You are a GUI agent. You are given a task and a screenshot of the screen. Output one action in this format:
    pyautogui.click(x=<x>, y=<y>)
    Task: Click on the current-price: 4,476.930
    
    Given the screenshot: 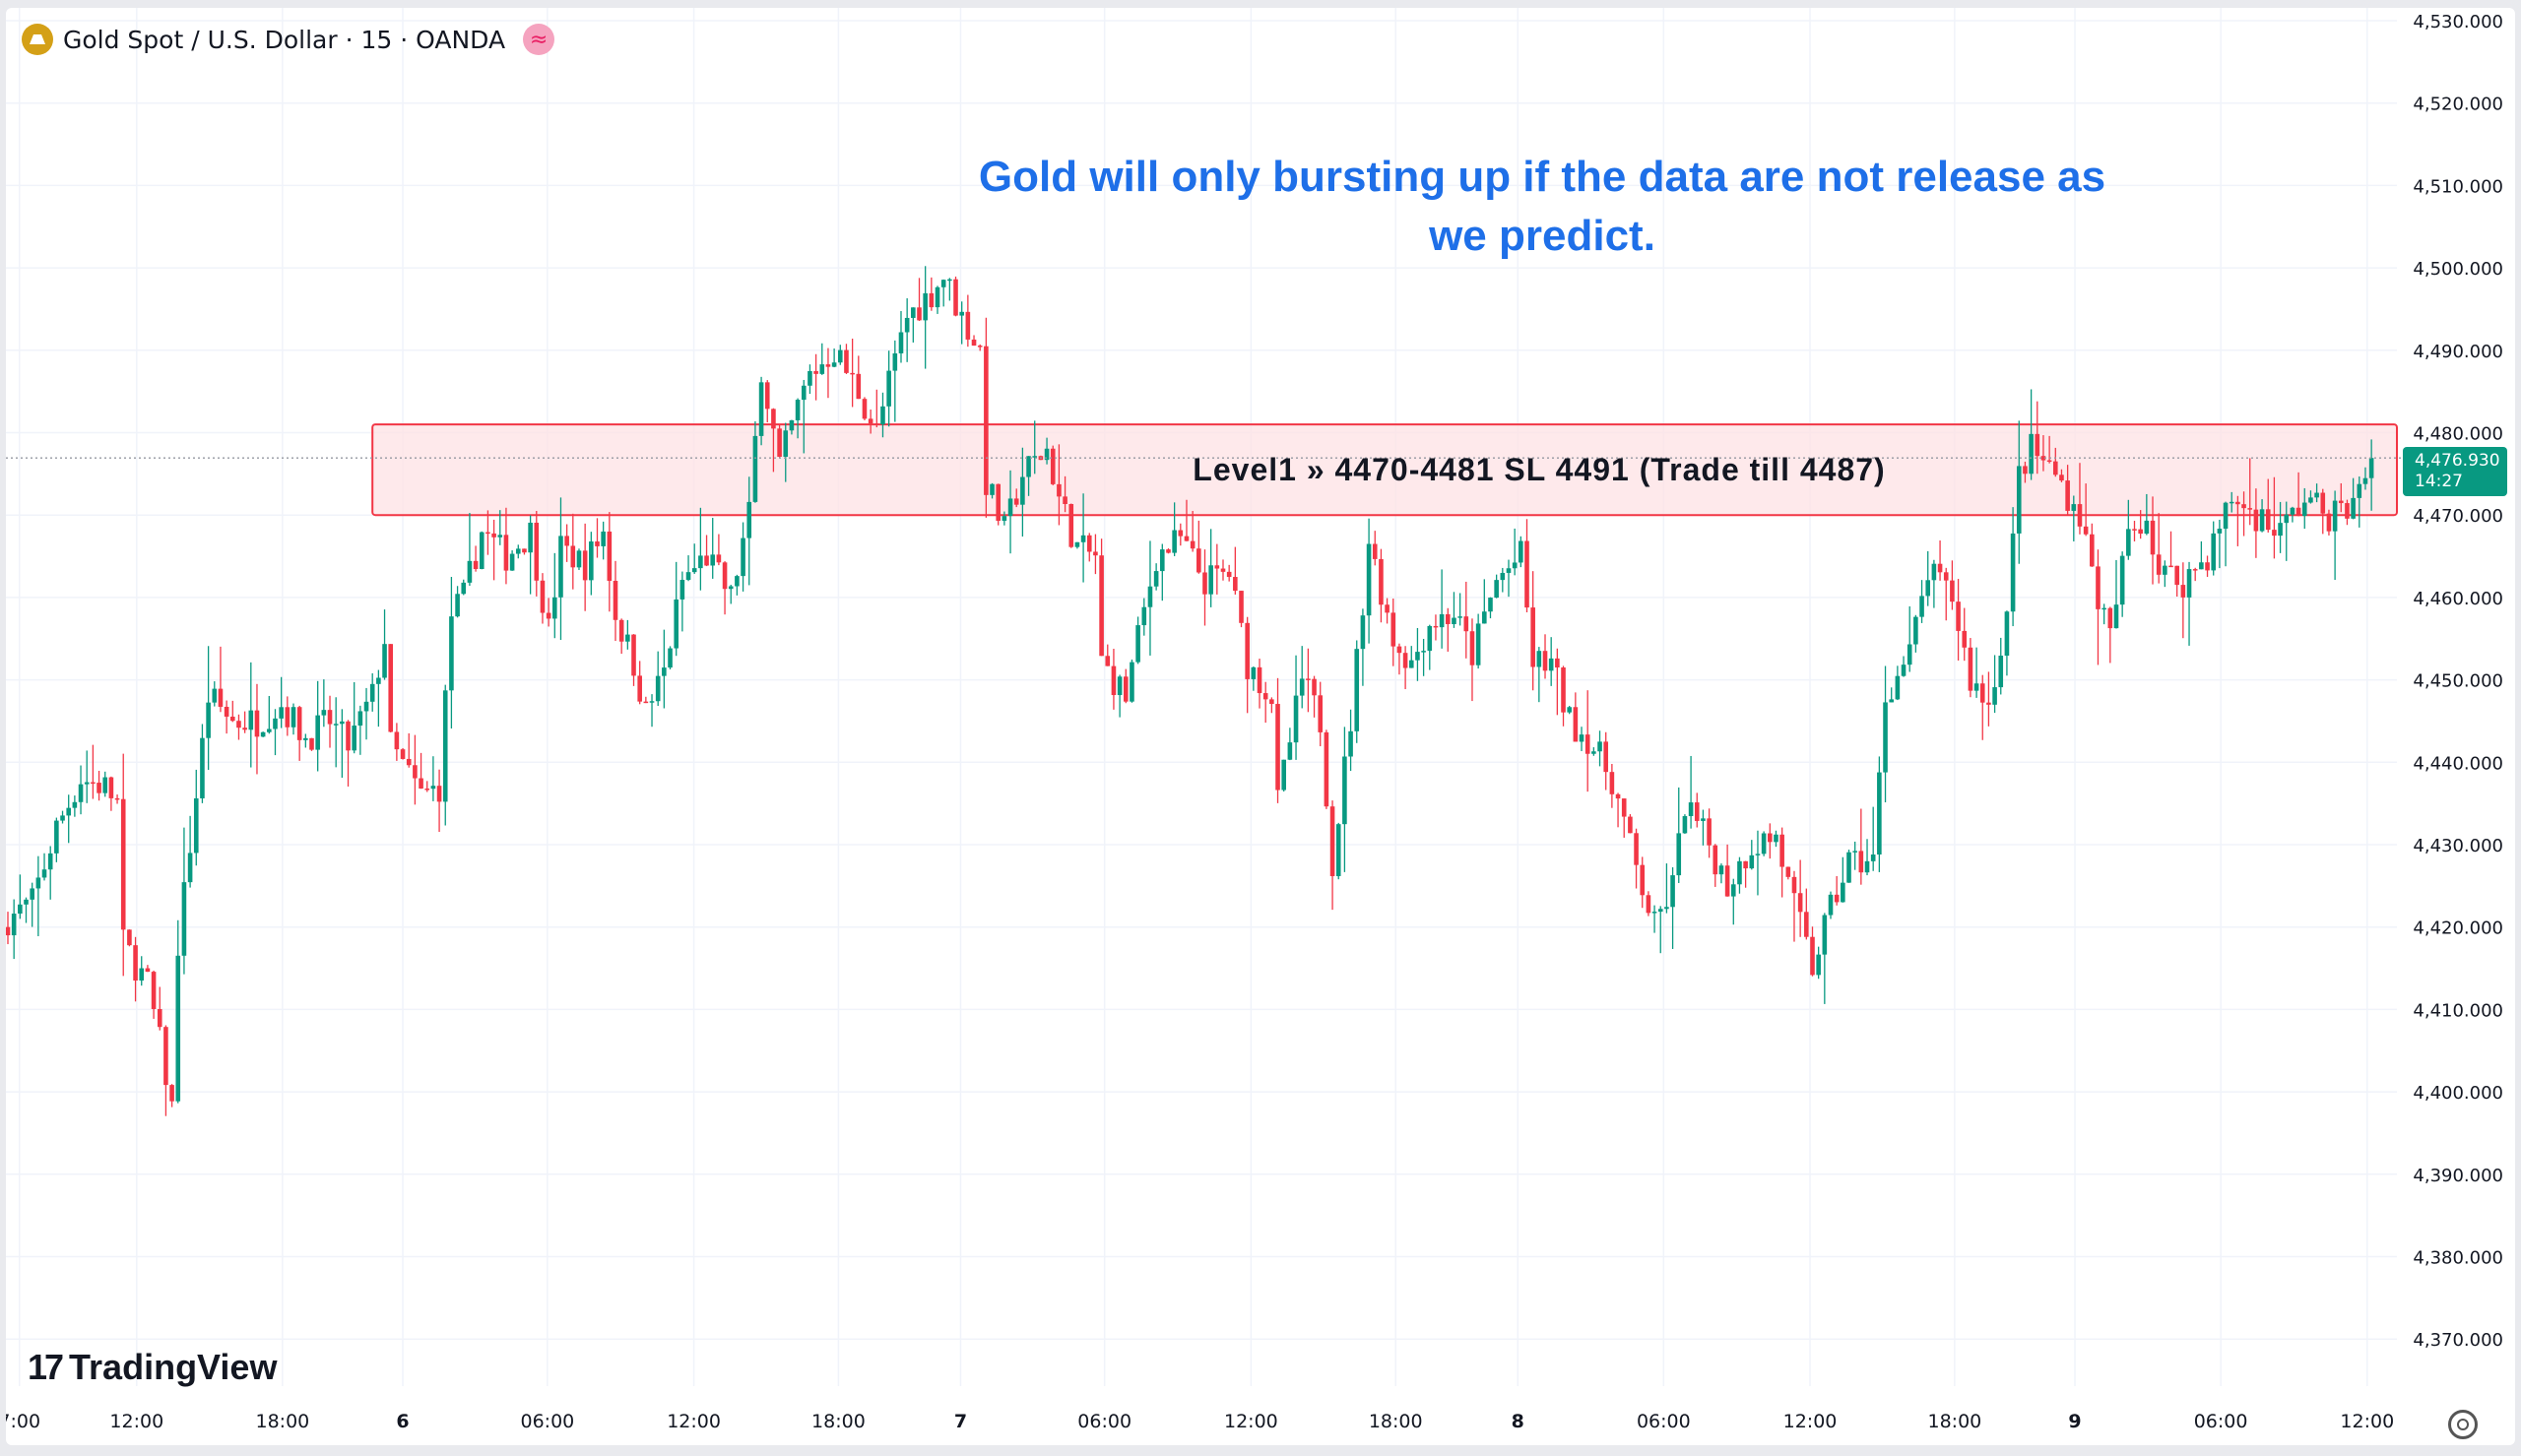 What is the action you would take?
    pyautogui.click(x=2457, y=461)
    